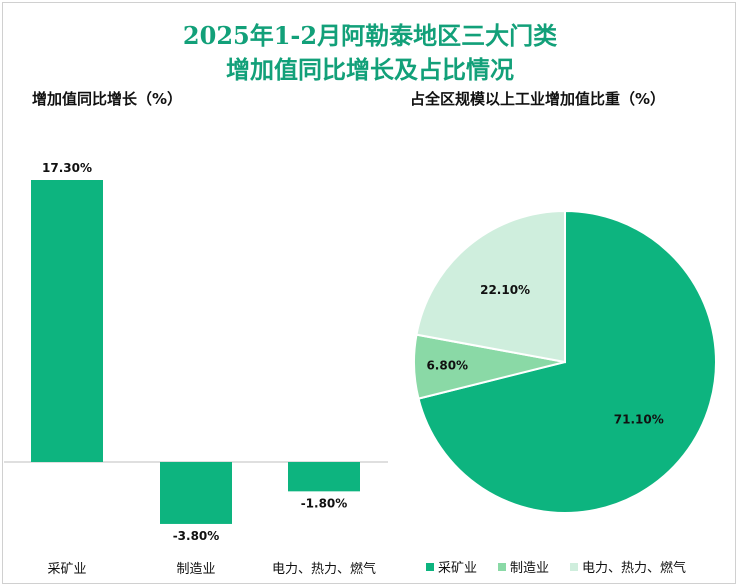 The height and width of the screenshot is (588, 740). I want to click on chart-title-line2: 增加值同比增长及占比情况, so click(370, 69).